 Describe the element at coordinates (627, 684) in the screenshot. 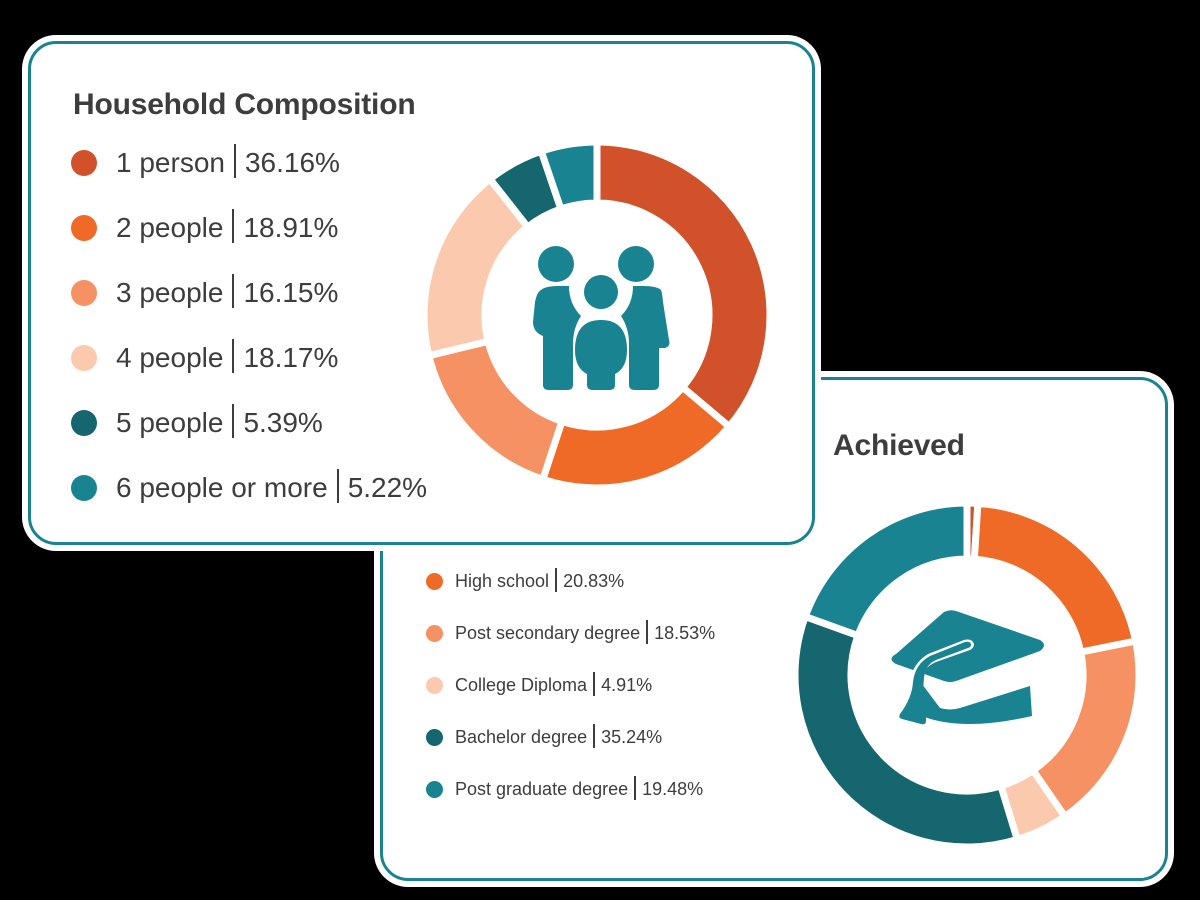

I see `legend-value: 4.91%` at that location.